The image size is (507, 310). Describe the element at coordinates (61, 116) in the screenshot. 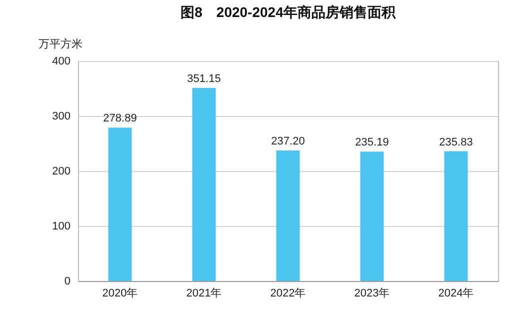

I see `y-tick-label: 300` at that location.